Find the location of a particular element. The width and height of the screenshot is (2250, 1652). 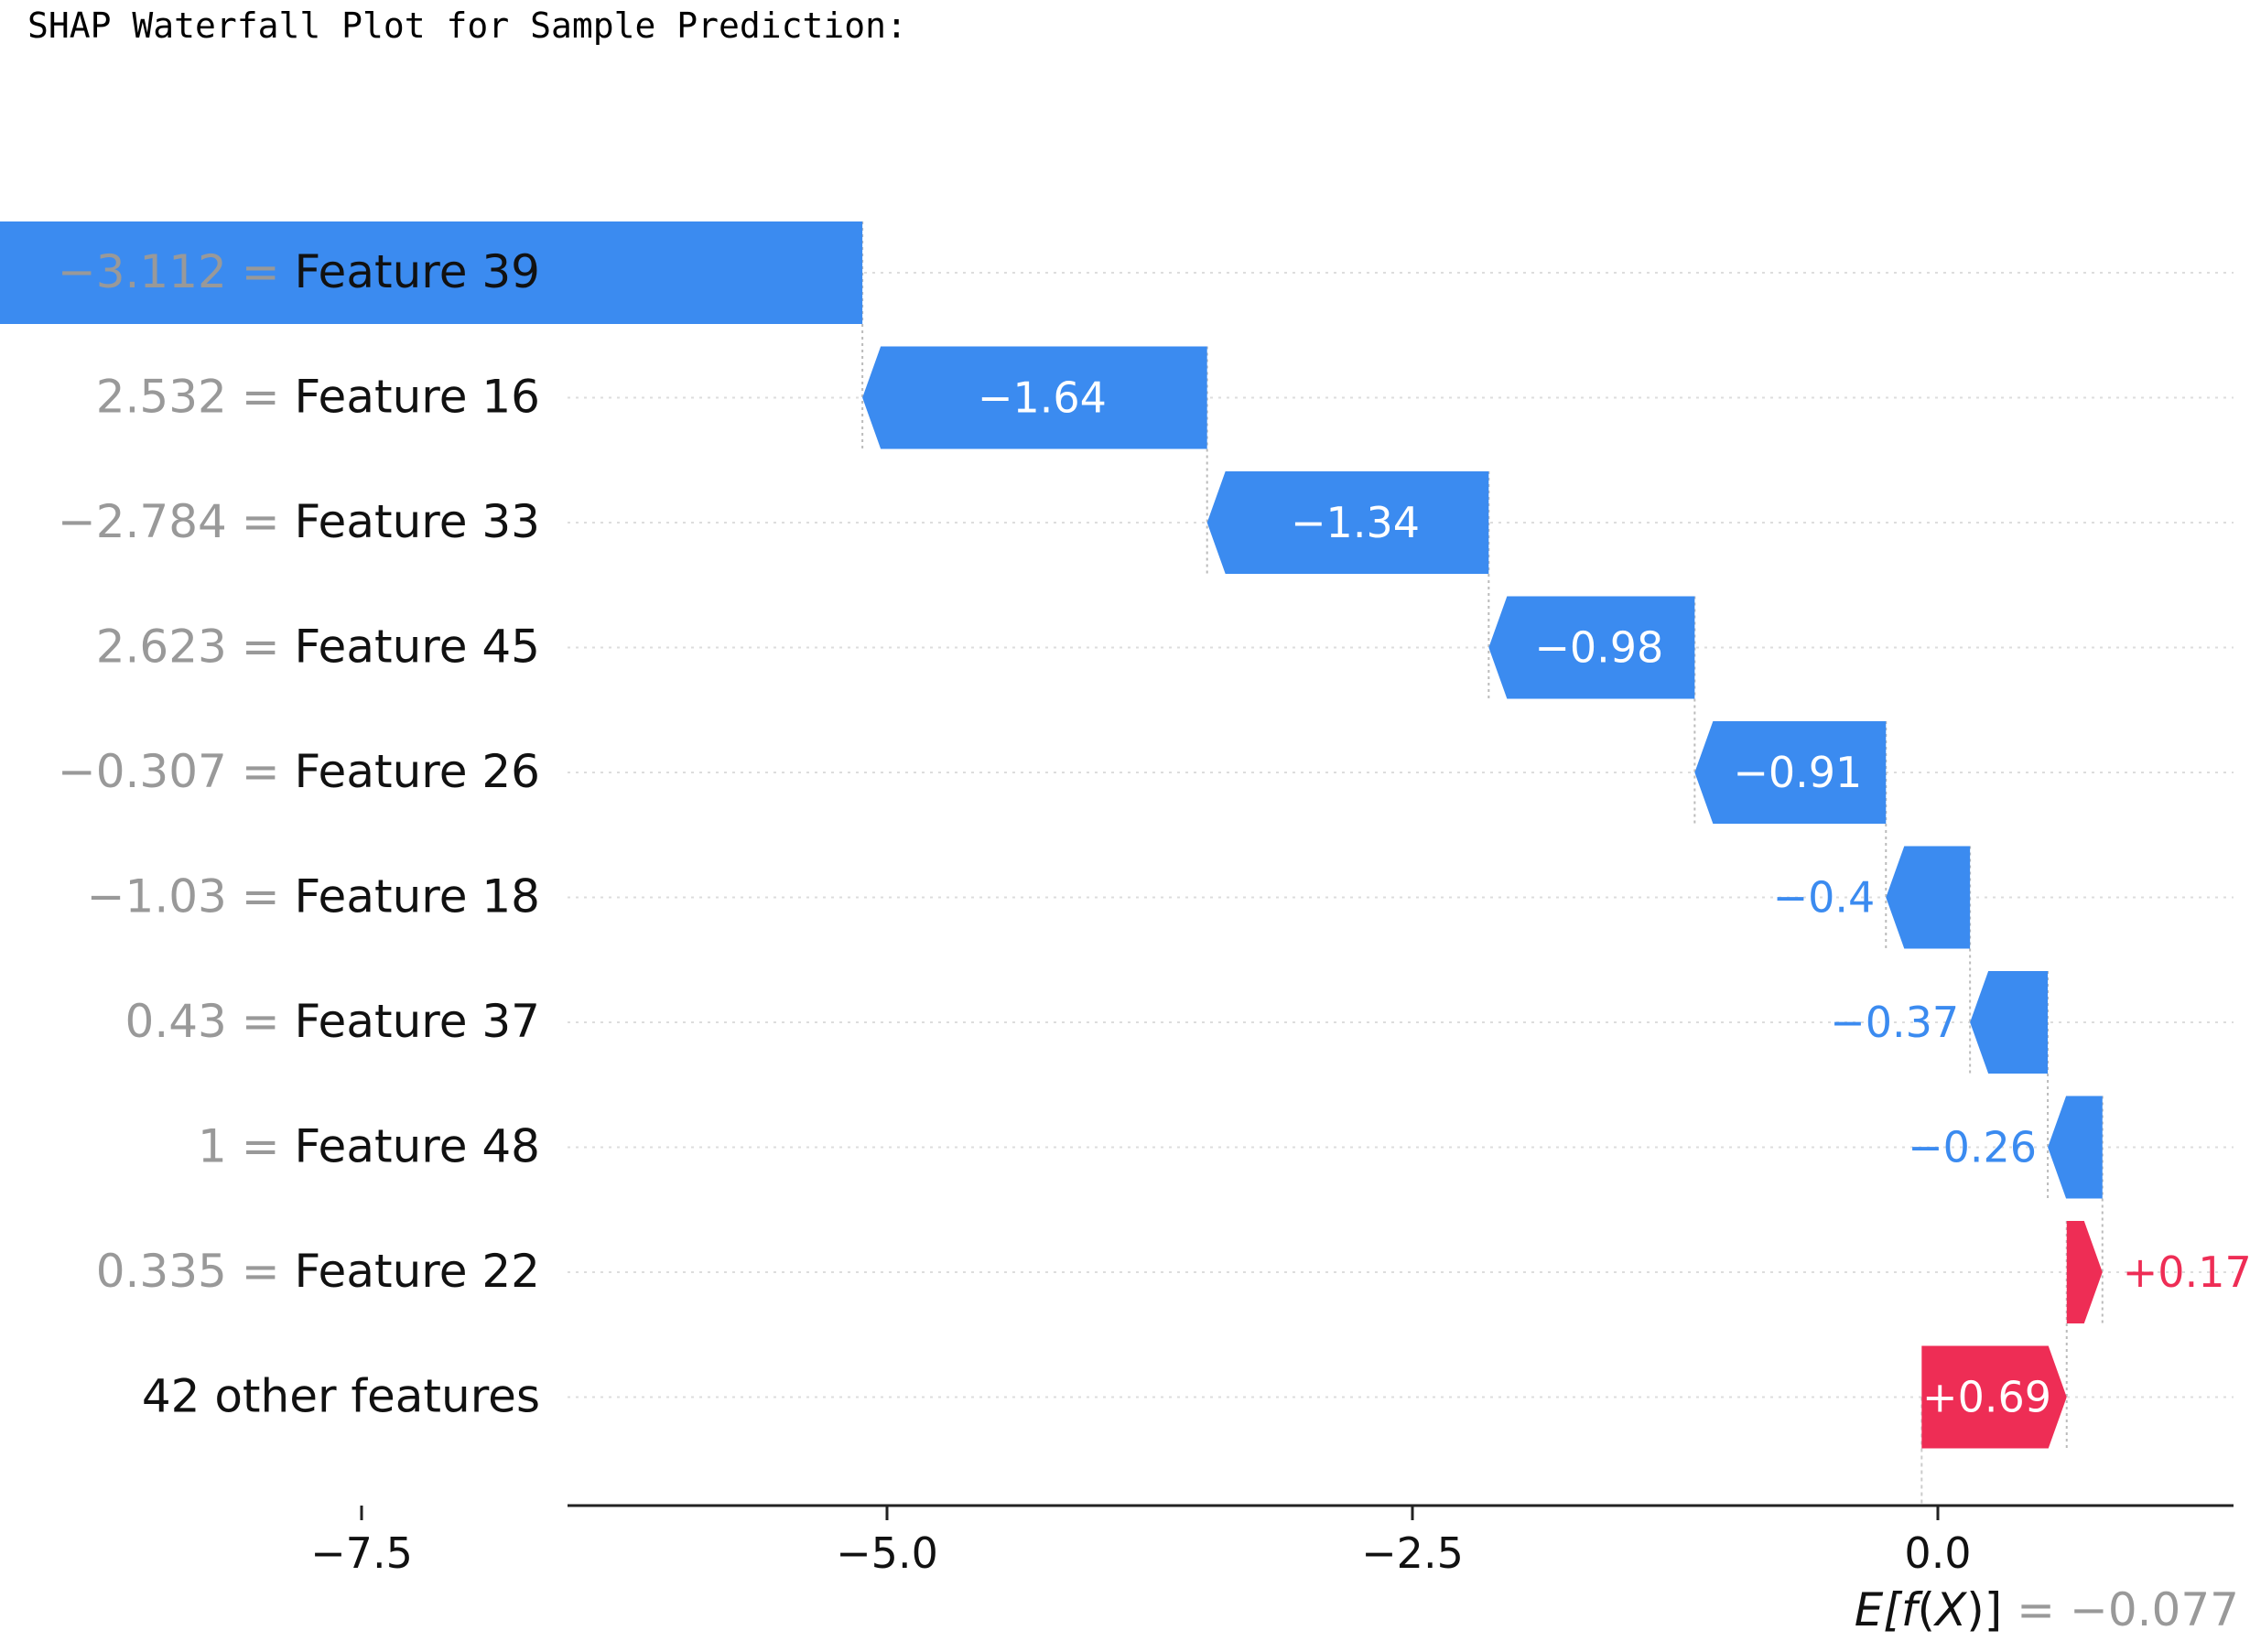

feature-name: Feature 33 is located at coordinates (418, 521).